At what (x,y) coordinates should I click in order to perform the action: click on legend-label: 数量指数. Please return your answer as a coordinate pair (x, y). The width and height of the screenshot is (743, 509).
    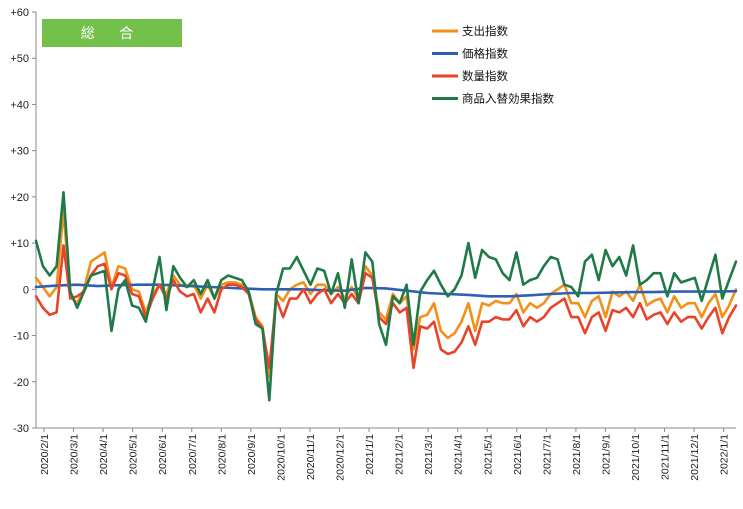
    Looking at the image, I should click on (485, 76).